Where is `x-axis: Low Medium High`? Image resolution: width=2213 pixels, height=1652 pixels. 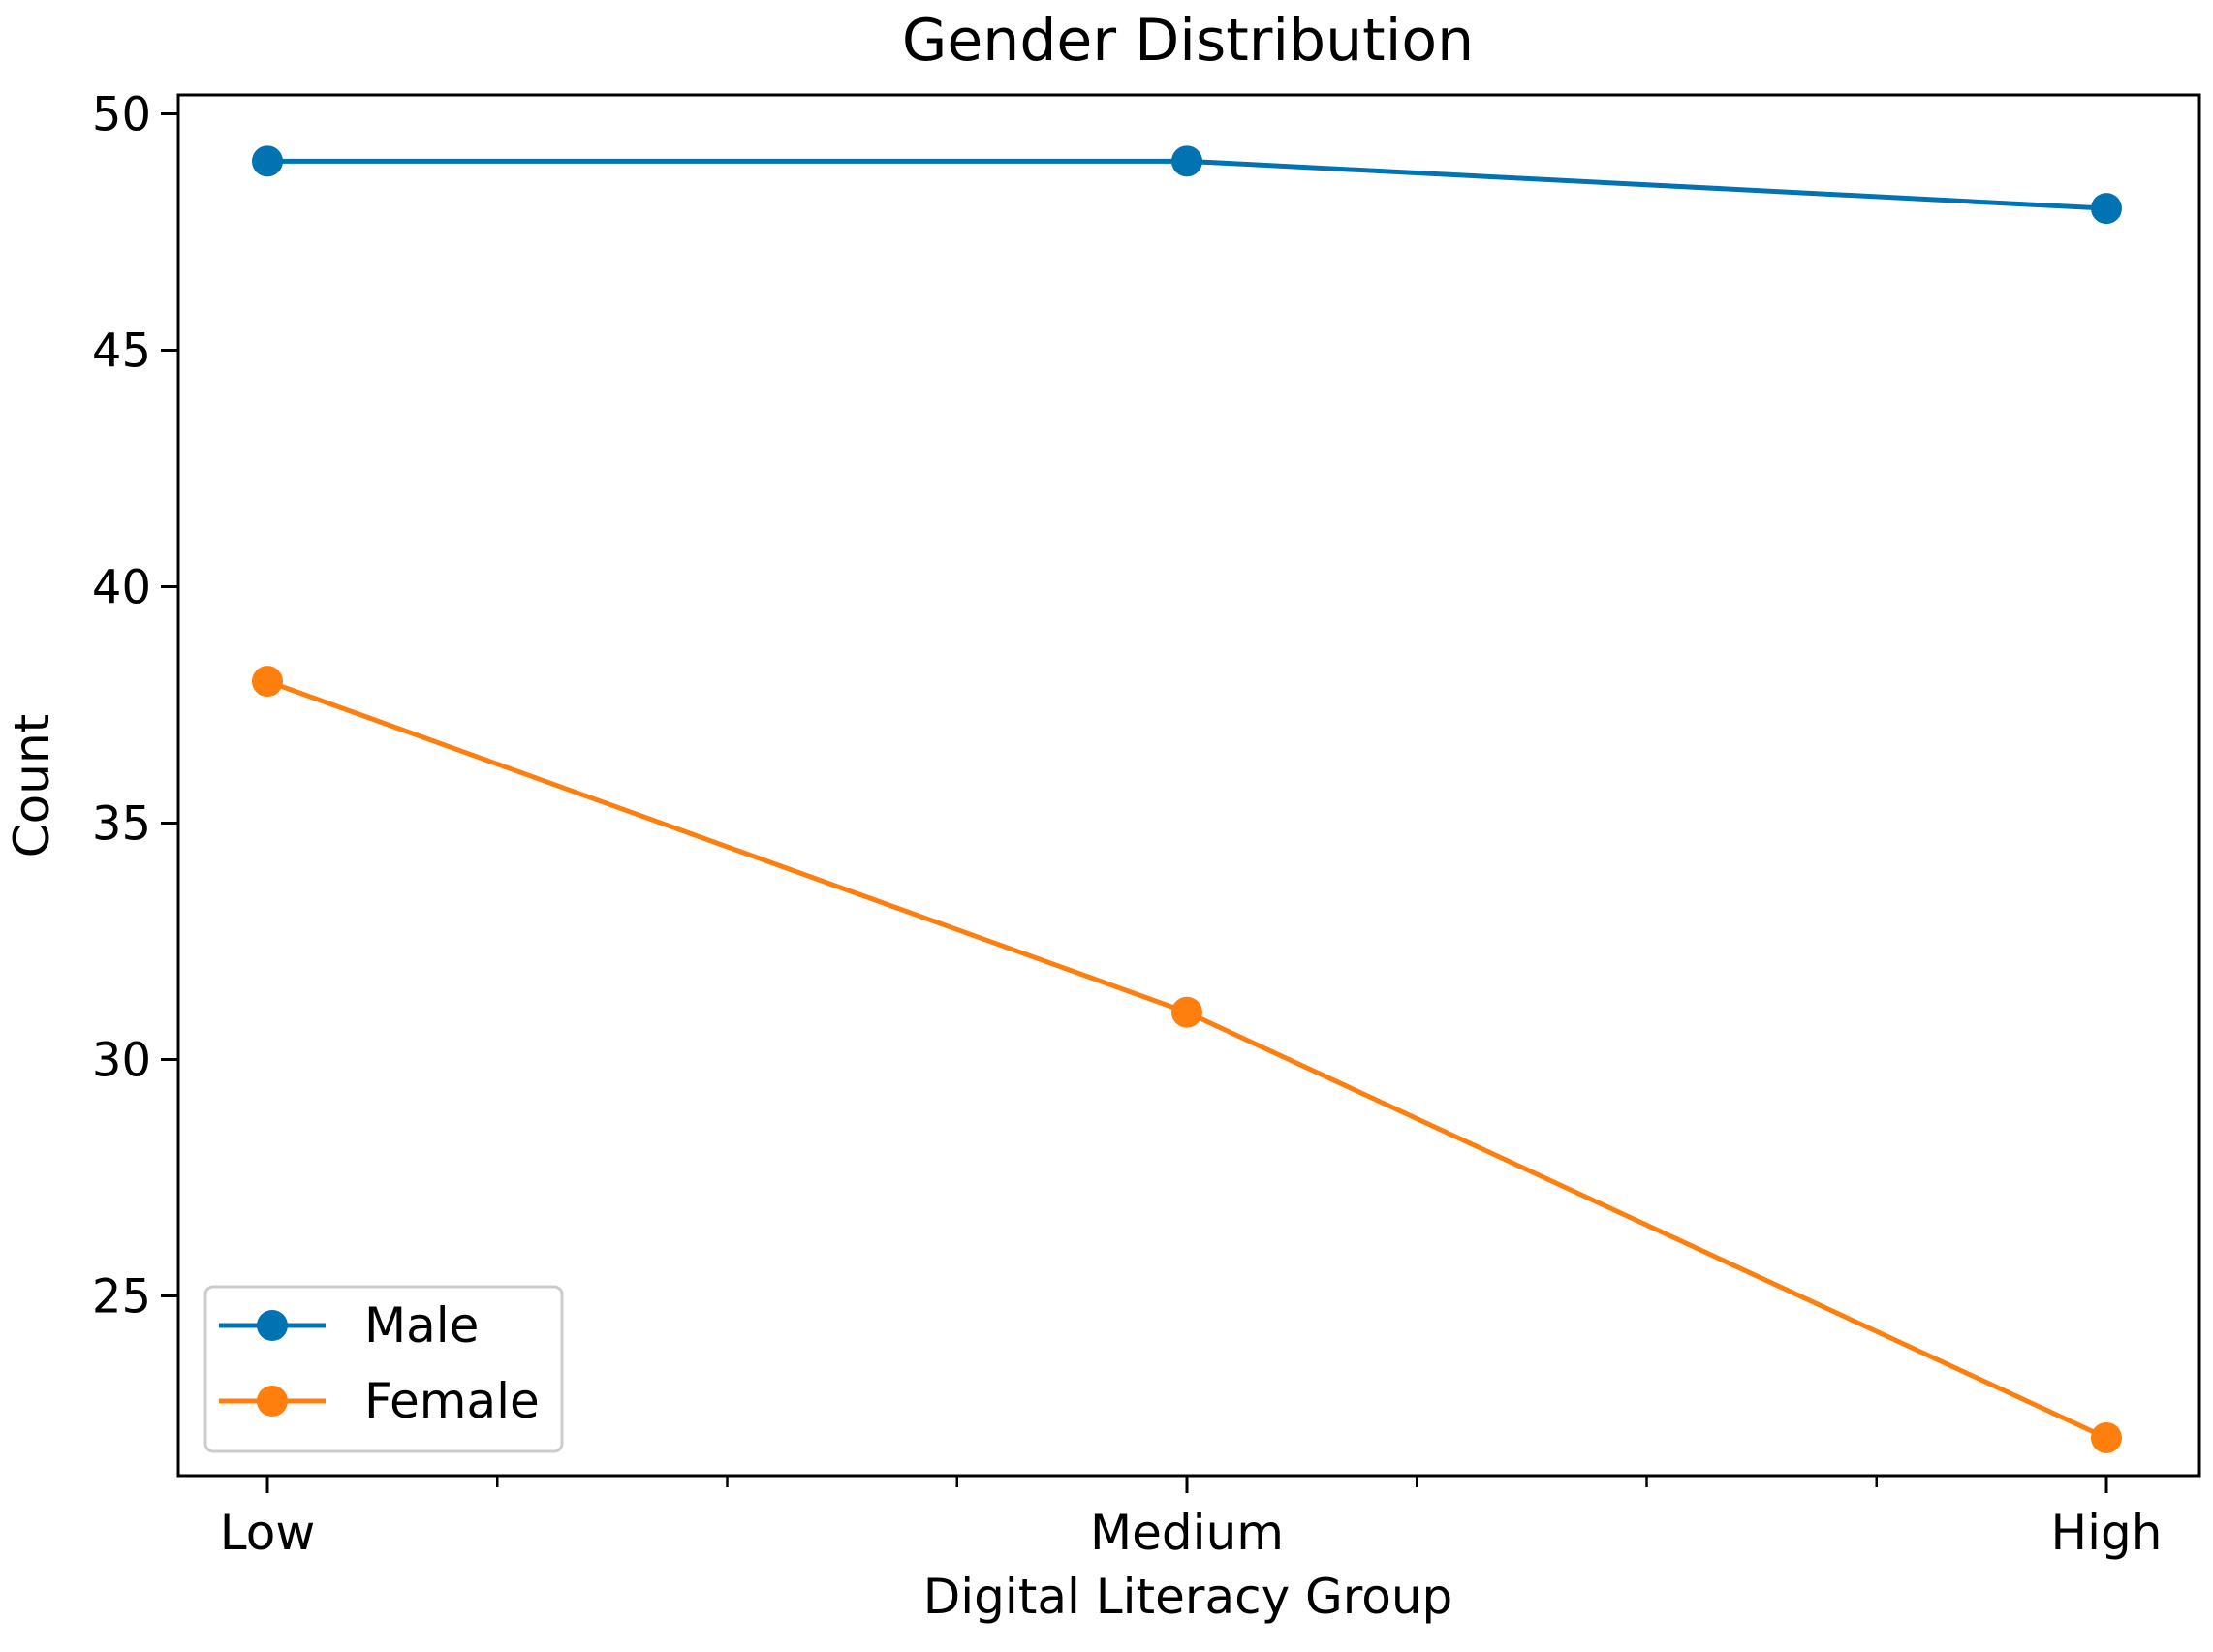 x-axis: Low Medium High is located at coordinates (1191, 1518).